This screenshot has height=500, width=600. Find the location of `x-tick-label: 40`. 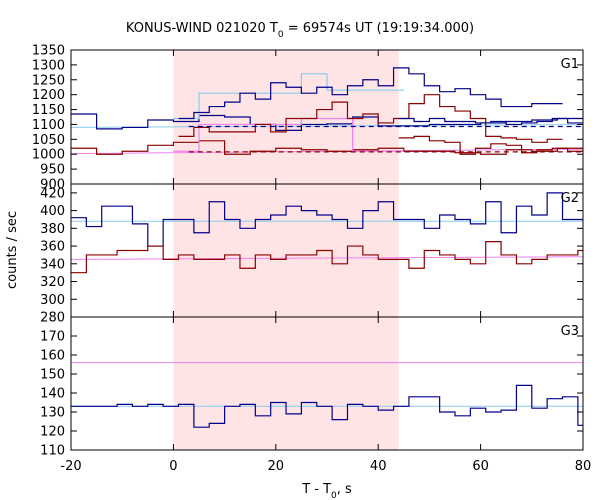

x-tick-label: 40 is located at coordinates (378, 466).